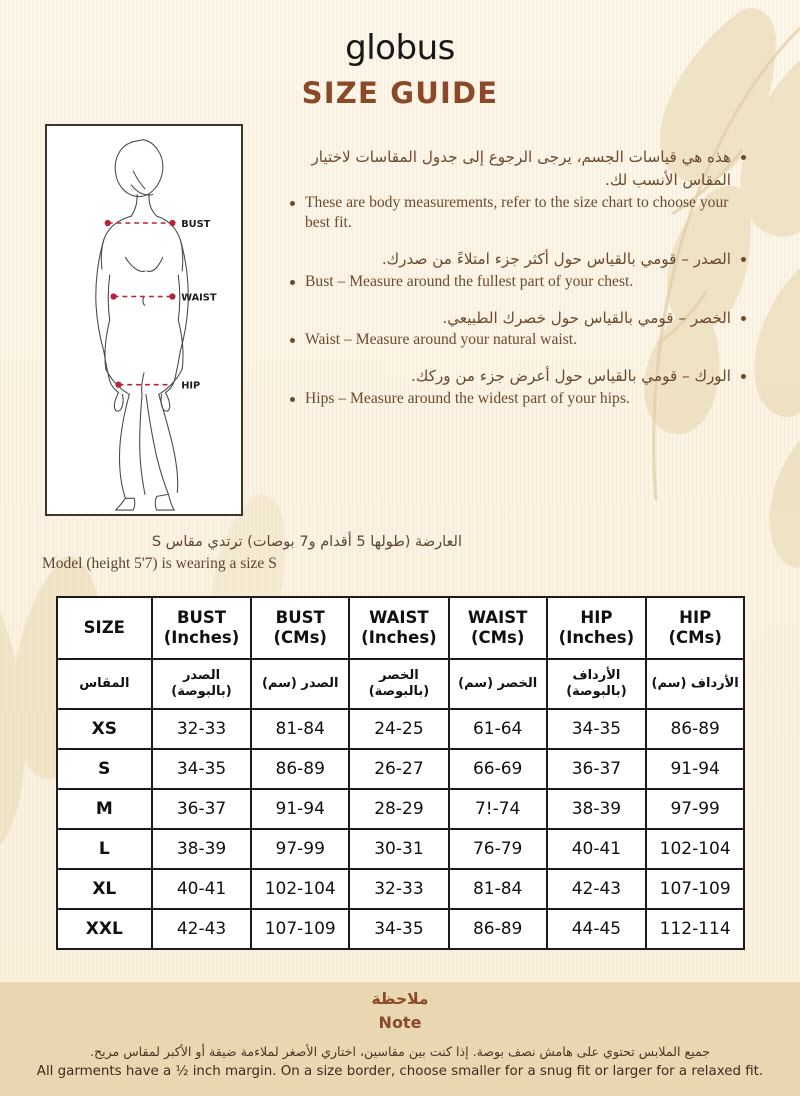 The width and height of the screenshot is (800, 1096). What do you see at coordinates (695, 769) in the screenshot?
I see `cell-hip-cm: 91-94` at bounding box center [695, 769].